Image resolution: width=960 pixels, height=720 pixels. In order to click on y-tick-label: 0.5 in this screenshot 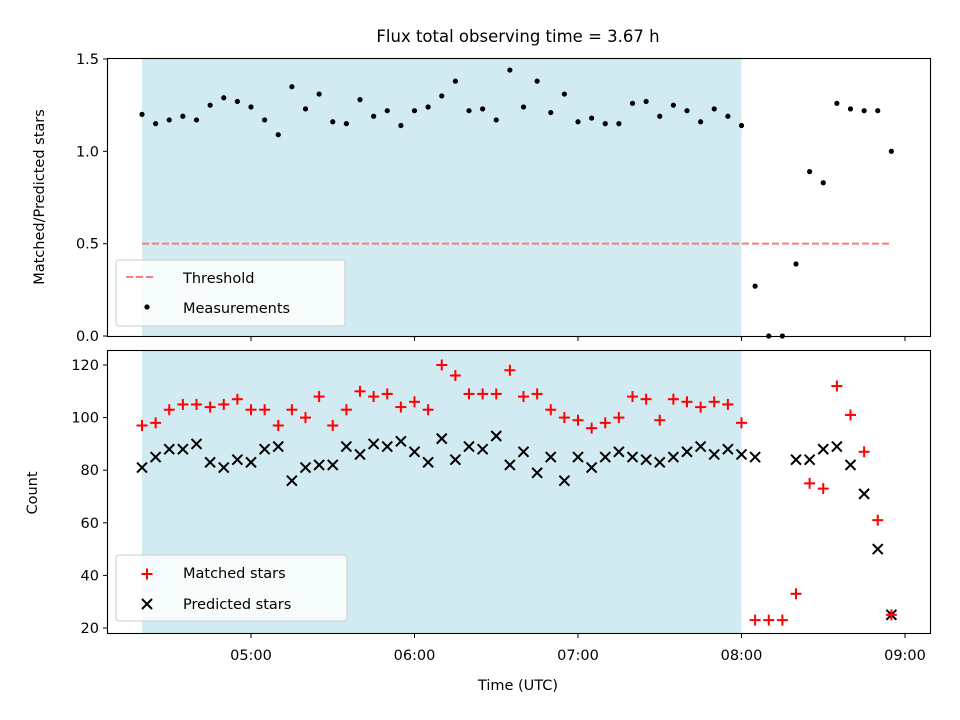, I will do `click(87, 245)`.